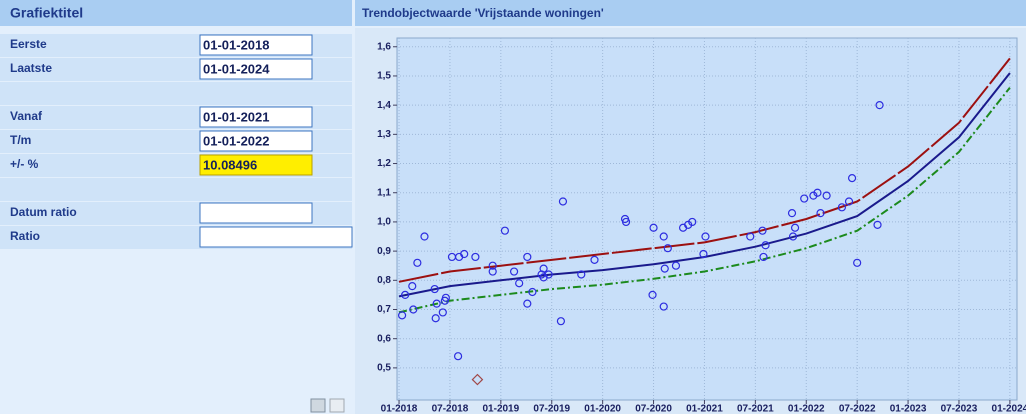  Describe the element at coordinates (384, 192) in the screenshot. I see `y-tick-label: 1,1` at that location.